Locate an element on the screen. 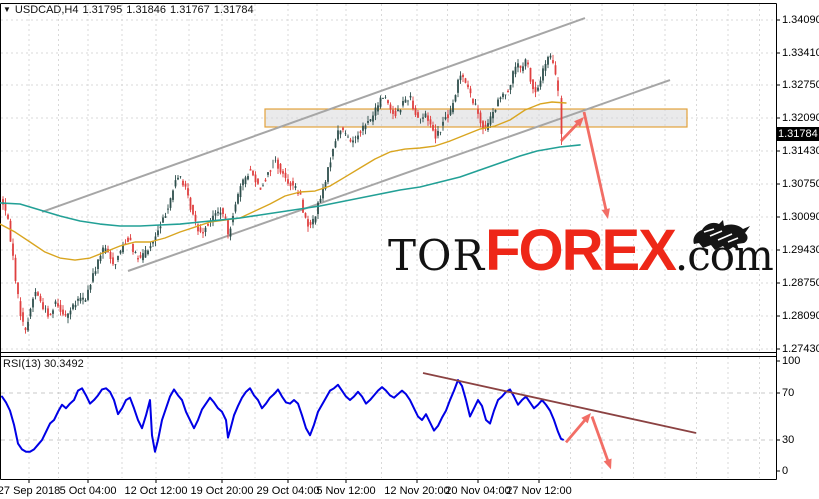 This screenshot has height=499, width=819. price-axis-label: 1.28750 is located at coordinates (800, 283).